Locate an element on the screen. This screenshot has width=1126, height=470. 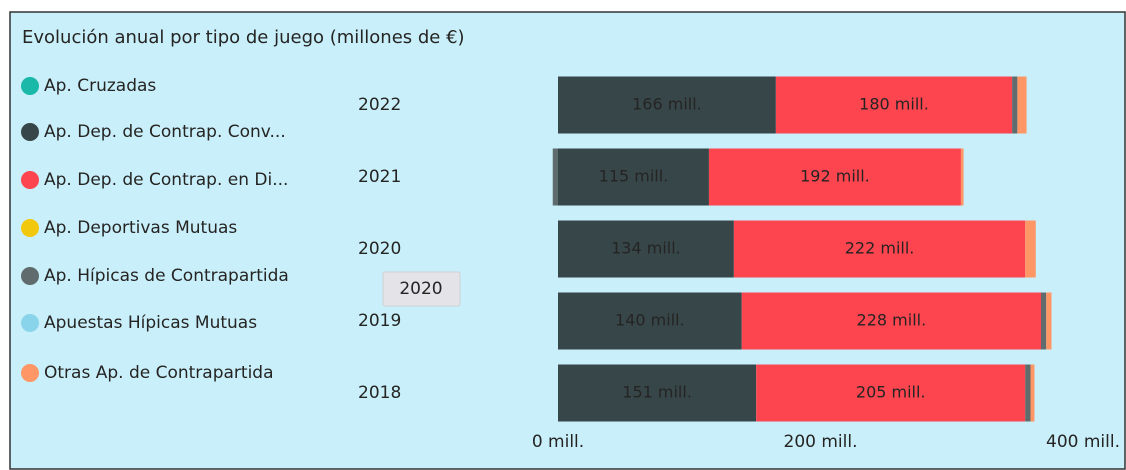
data-label: 151 mill. is located at coordinates (657, 392).